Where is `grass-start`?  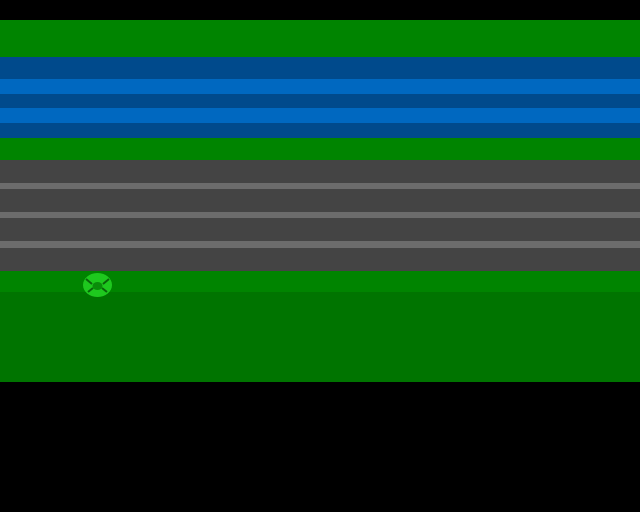
grass-start is located at coordinates (320, 281).